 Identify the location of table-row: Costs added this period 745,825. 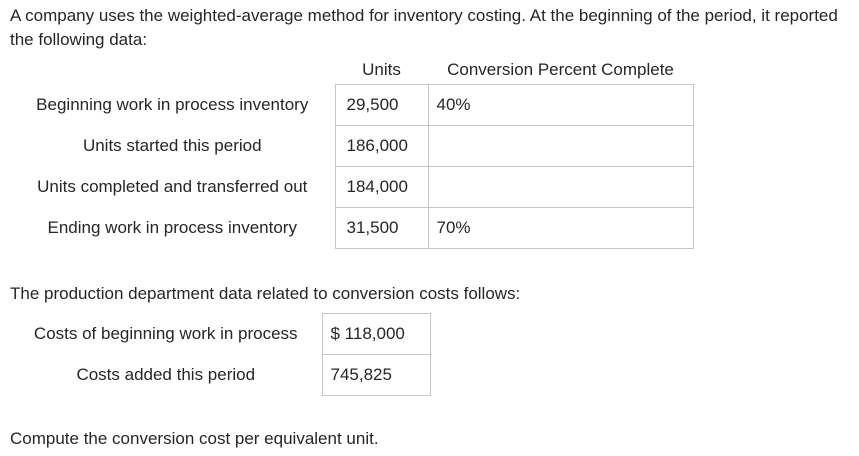
(220, 375).